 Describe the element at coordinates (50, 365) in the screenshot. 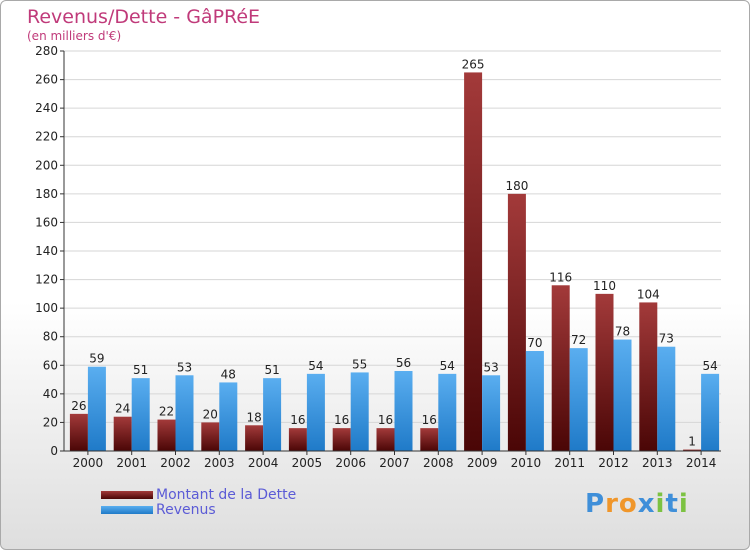

I see `y-tick-label: 60` at that location.